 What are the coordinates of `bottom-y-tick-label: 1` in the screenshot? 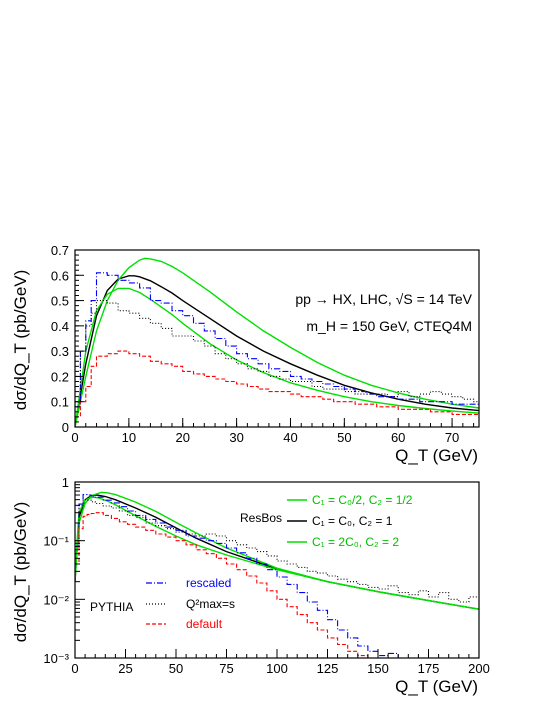 It's located at (65, 482).